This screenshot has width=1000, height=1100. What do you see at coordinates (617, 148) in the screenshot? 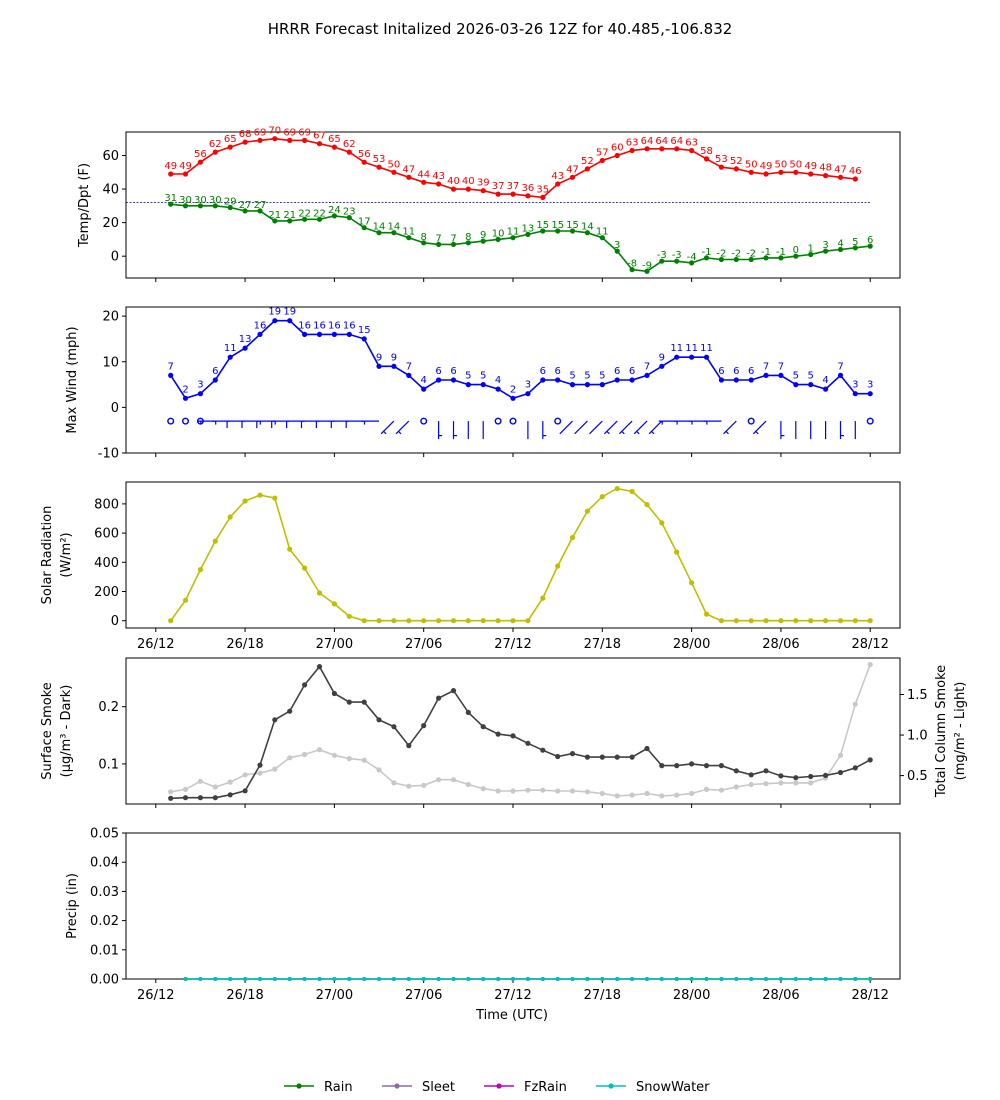
I see `temperature-data-label: 60` at bounding box center [617, 148].